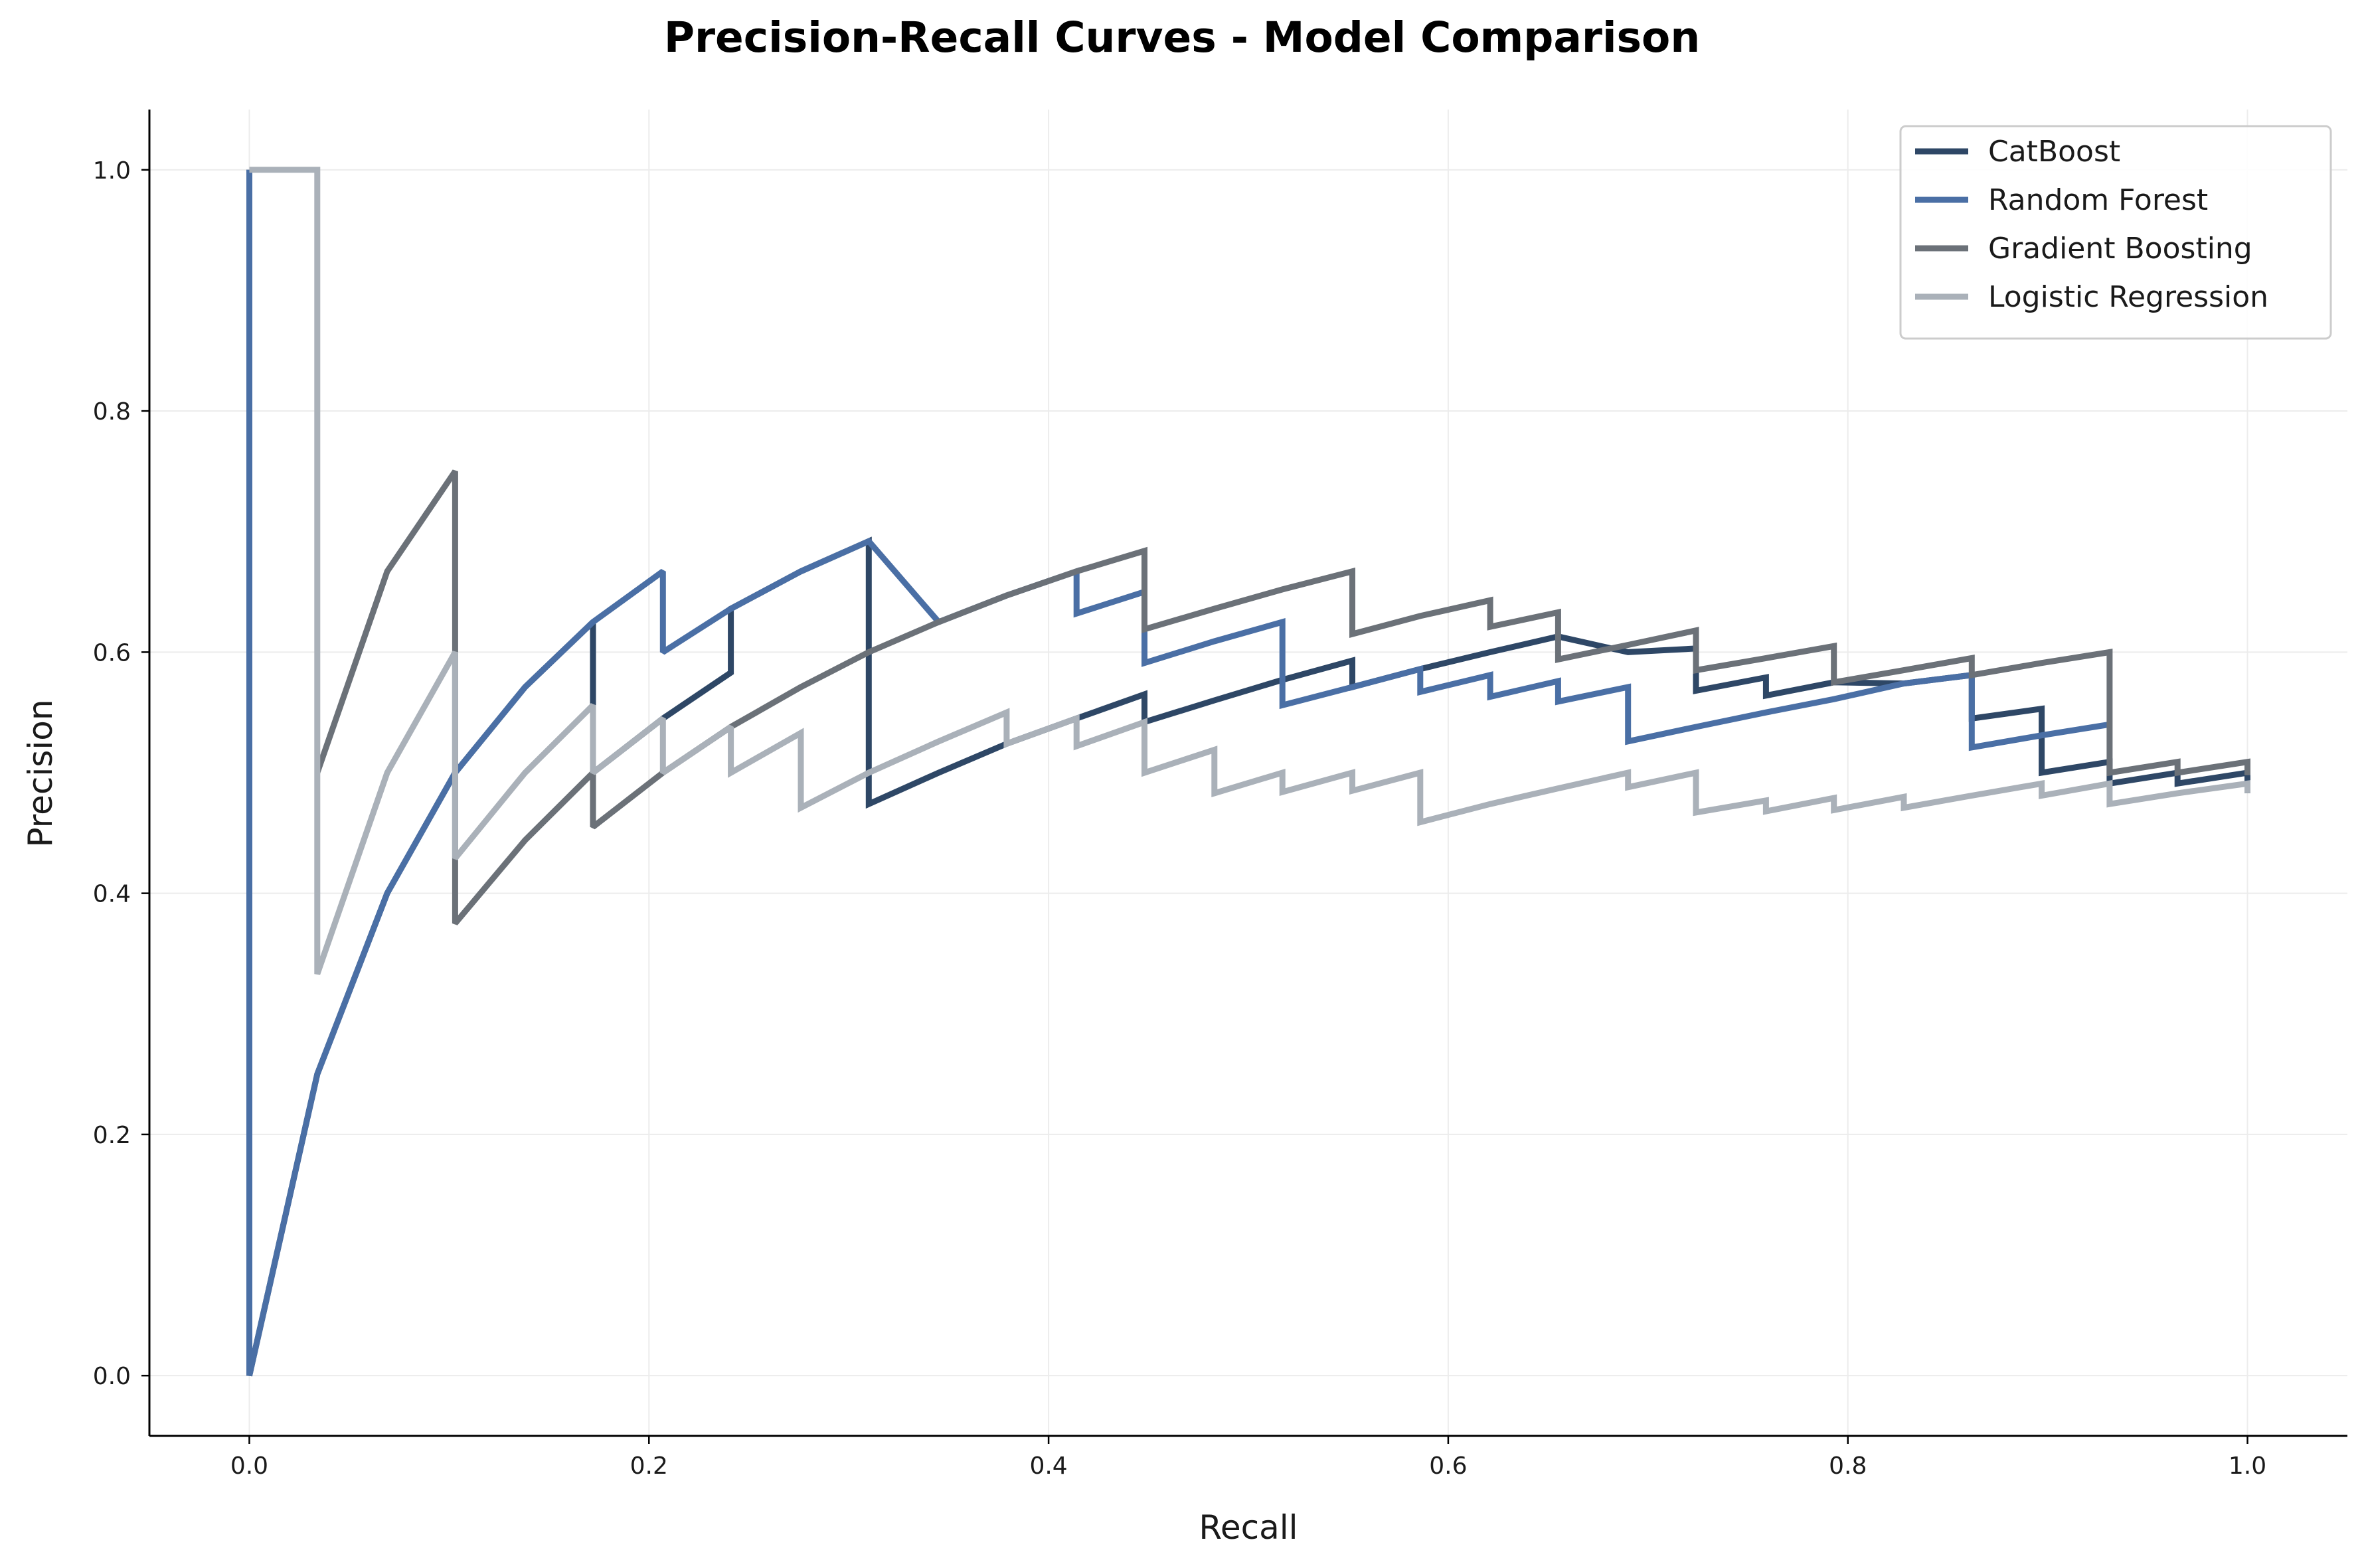 Image resolution: width=2364 pixels, height=1568 pixels. Describe the element at coordinates (1048, 1466) in the screenshot. I see `x-tick-label: 0.4` at that location.